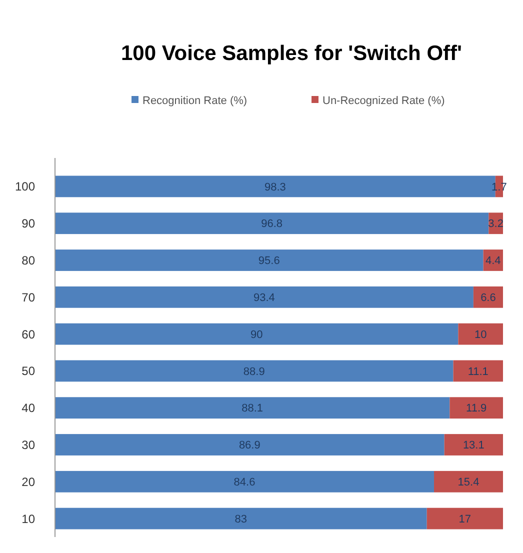  Describe the element at coordinates (496, 224) in the screenshot. I see `data-label: 3.2` at that location.